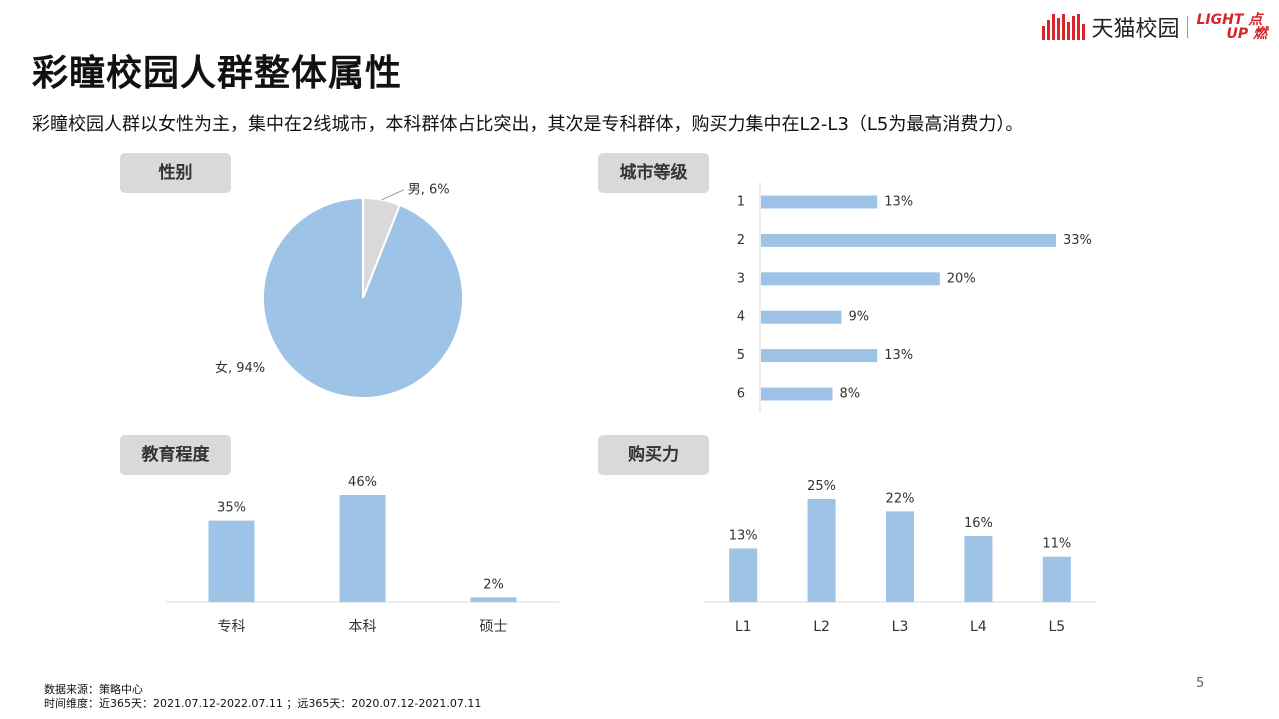  I want to click on city-level-bar-chart: 1 13% 2 33% 3 20% 4 9% 5 13% 6 8%, so click(914, 297).